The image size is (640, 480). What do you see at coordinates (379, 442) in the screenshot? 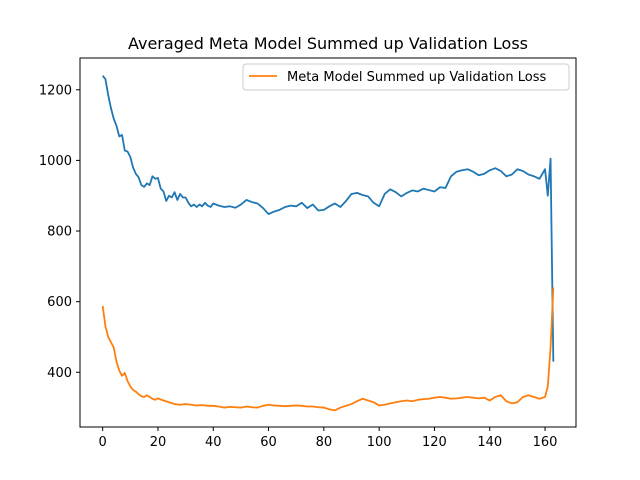
I see `x-tick-label: 100` at bounding box center [379, 442].